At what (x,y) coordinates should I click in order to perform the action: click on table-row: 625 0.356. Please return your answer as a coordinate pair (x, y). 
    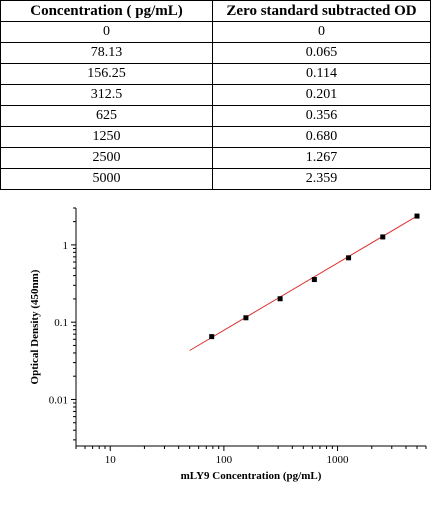
    Looking at the image, I should click on (215, 116).